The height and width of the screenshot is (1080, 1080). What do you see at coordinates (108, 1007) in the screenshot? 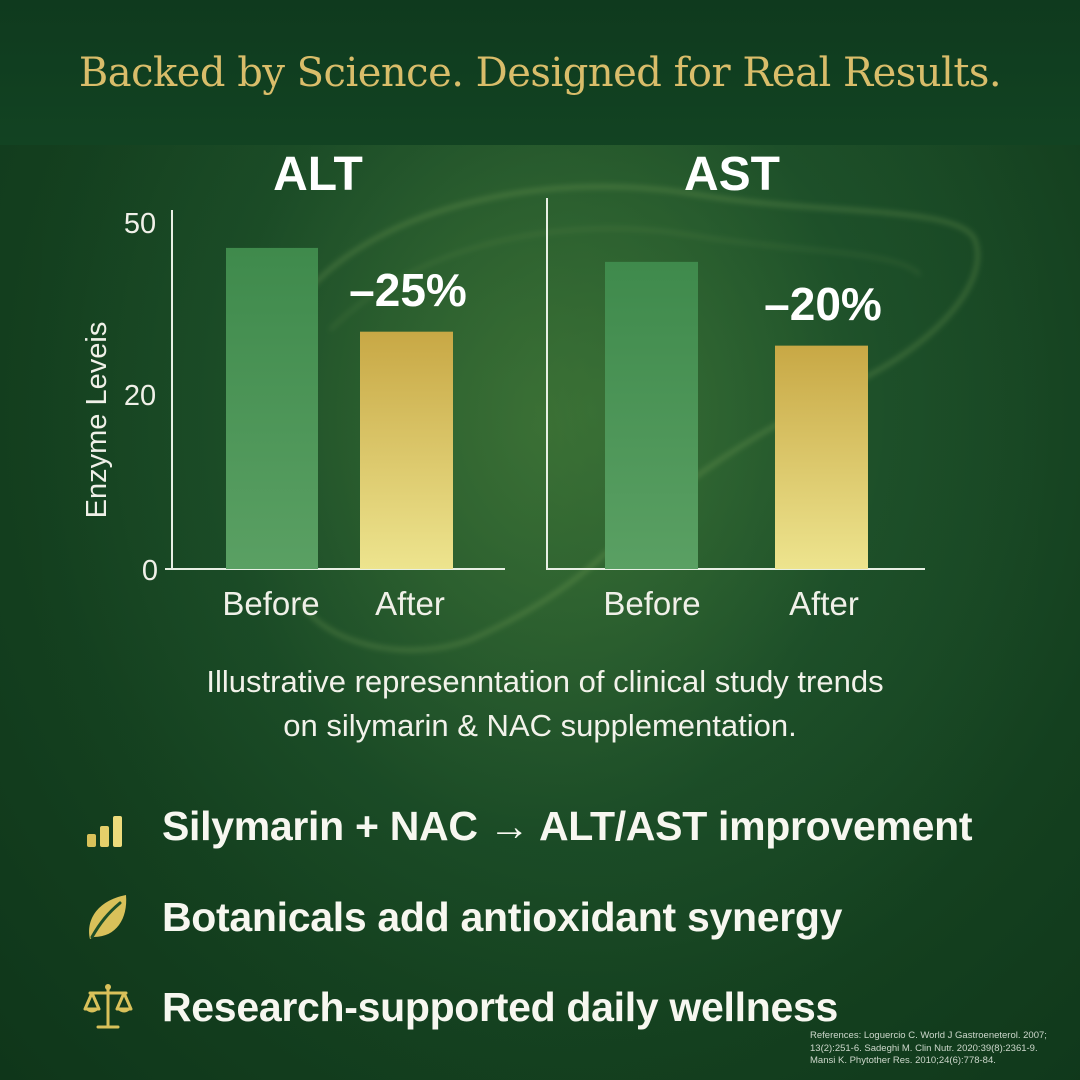
I see `scales-icon` at bounding box center [108, 1007].